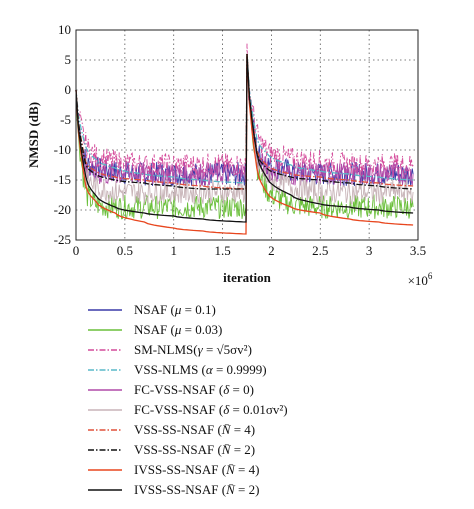 This screenshot has width=474, height=509. Describe the element at coordinates (278, 330) in the screenshot. I see `legend-item: NSAF (μ = 0.03)` at that location.